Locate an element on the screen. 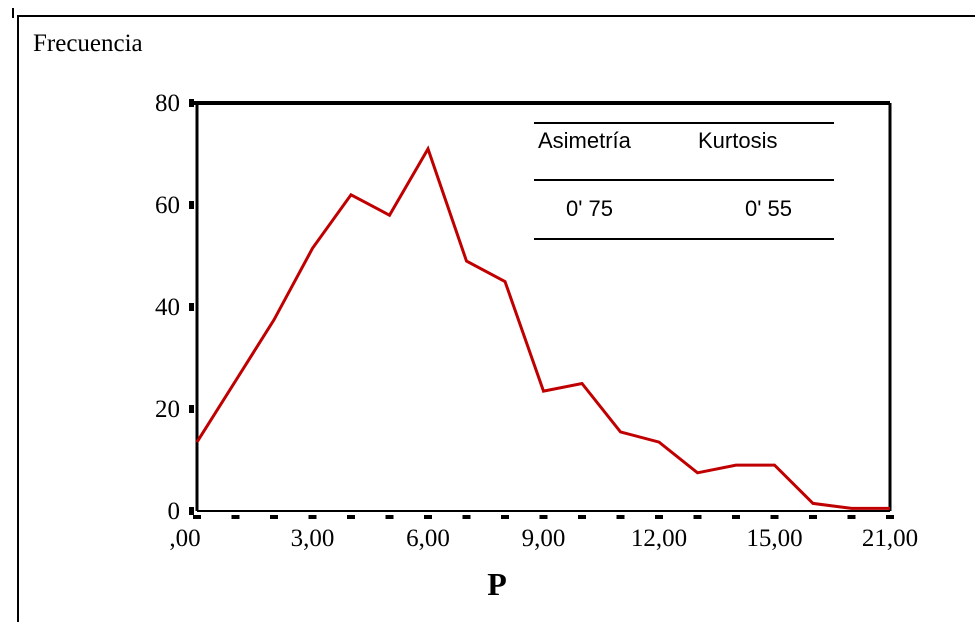 This screenshot has height=622, width=975. x-tick-label: 3,00 is located at coordinates (313, 538).